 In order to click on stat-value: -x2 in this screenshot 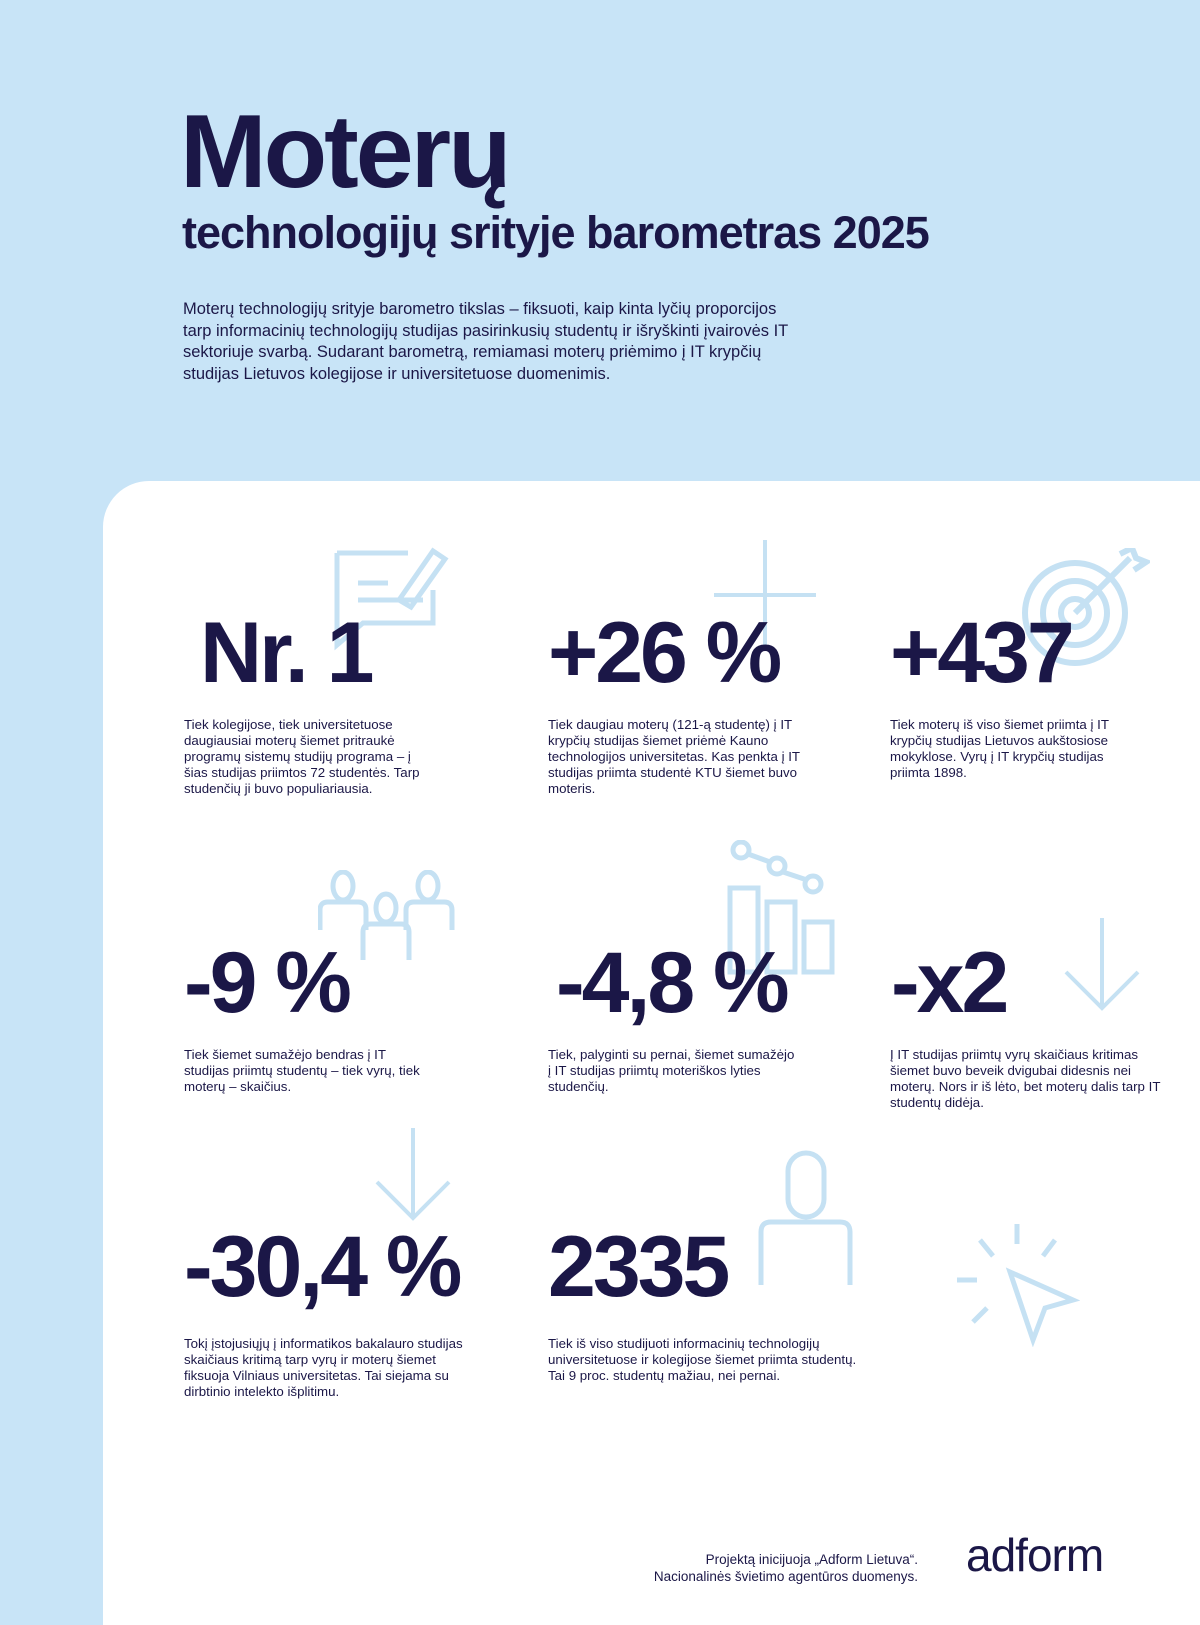, I will do `click(950, 983)`.